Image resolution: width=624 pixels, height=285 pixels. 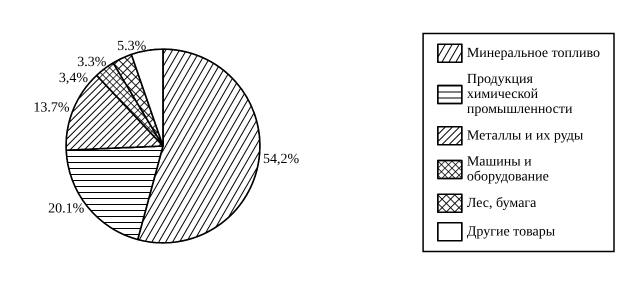 What do you see at coordinates (533, 53) in the screenshot?
I see `legend-label: Минеральное топливо` at bounding box center [533, 53].